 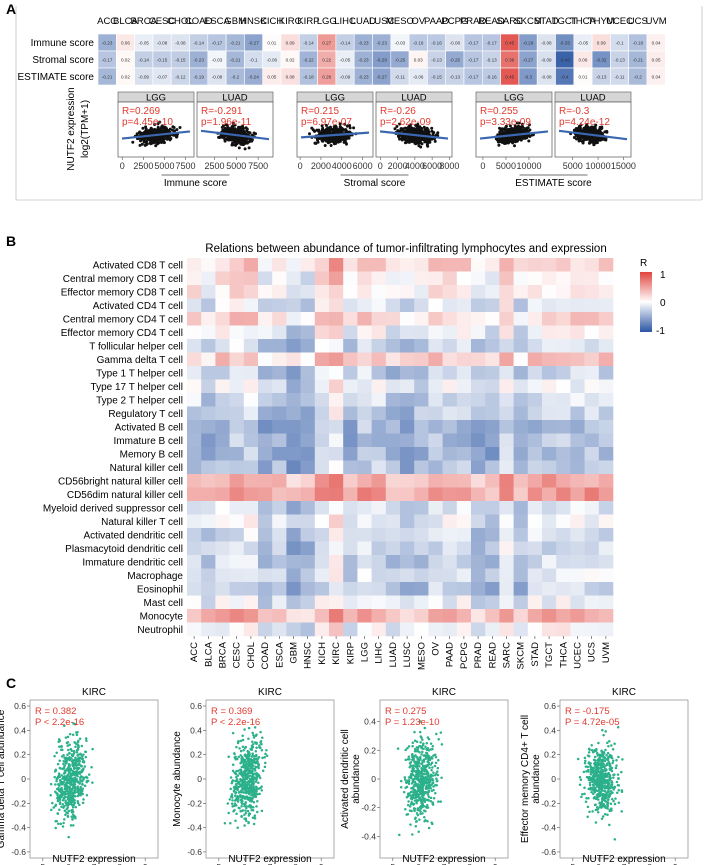 I want to click on y-tick-label: 0, so click(x=199, y=779).